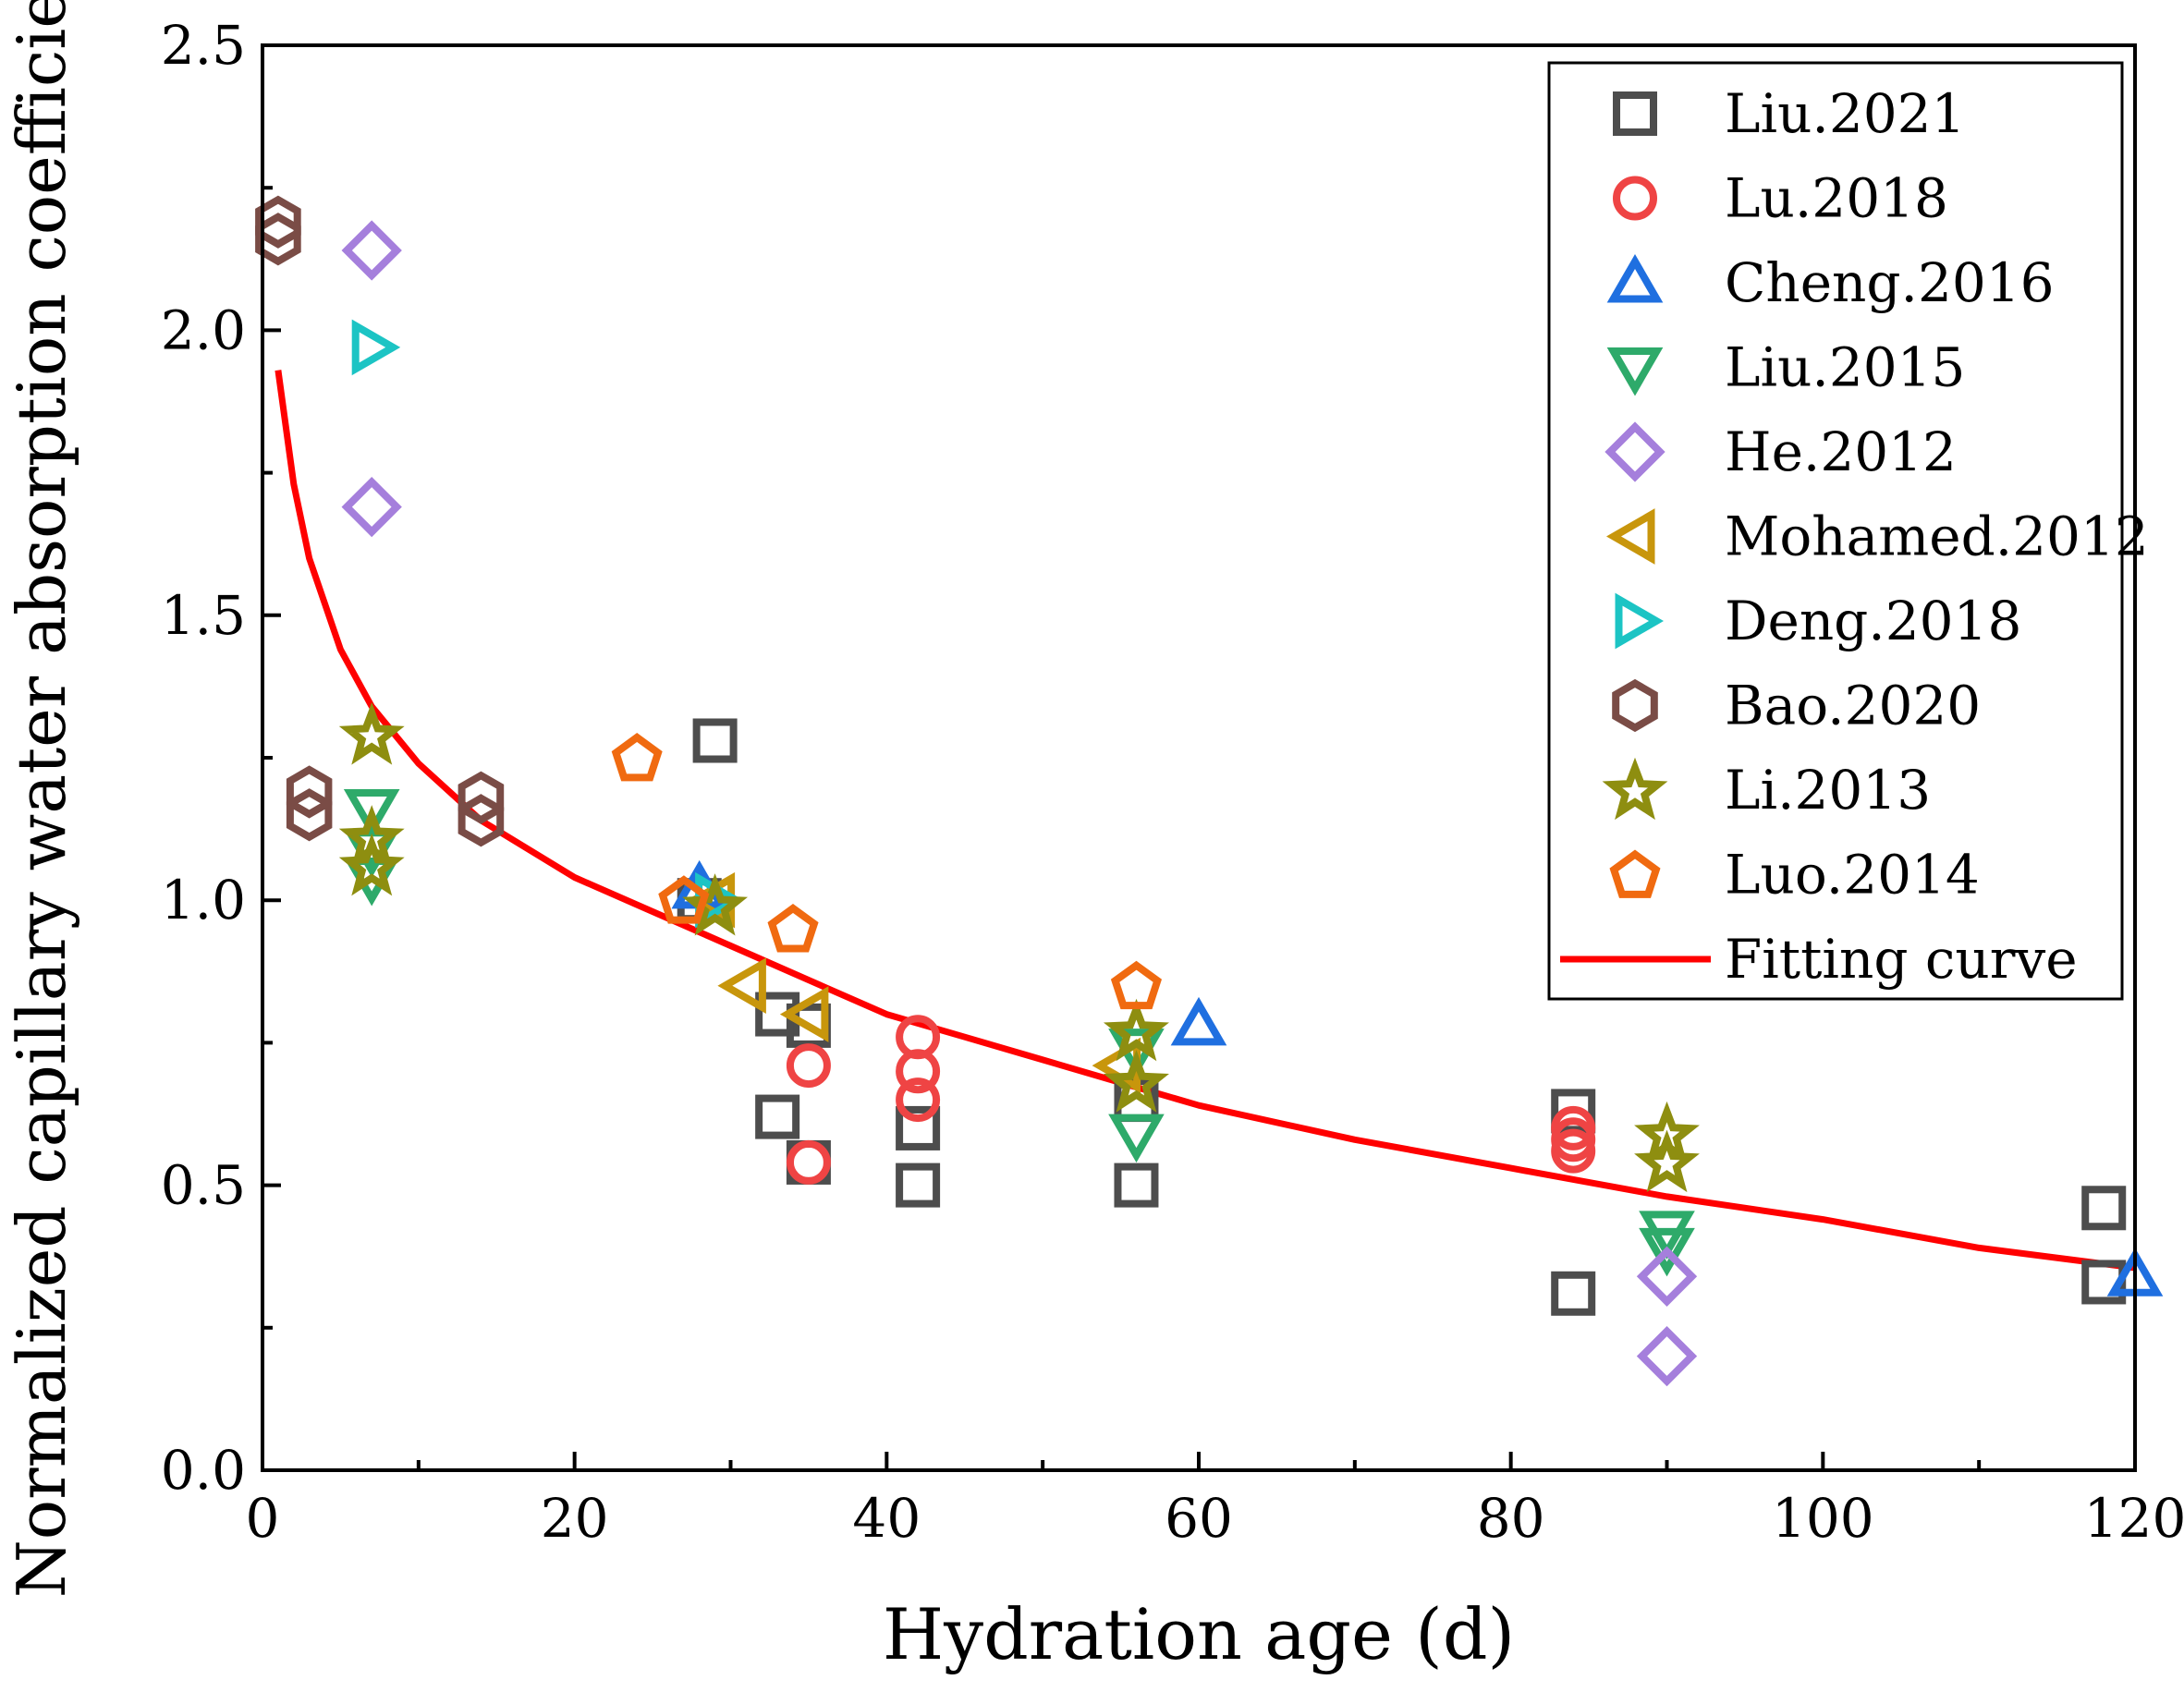 The image size is (2184, 1692). What do you see at coordinates (1511, 1518) in the screenshot?
I see `x-tick-label: 80` at bounding box center [1511, 1518].